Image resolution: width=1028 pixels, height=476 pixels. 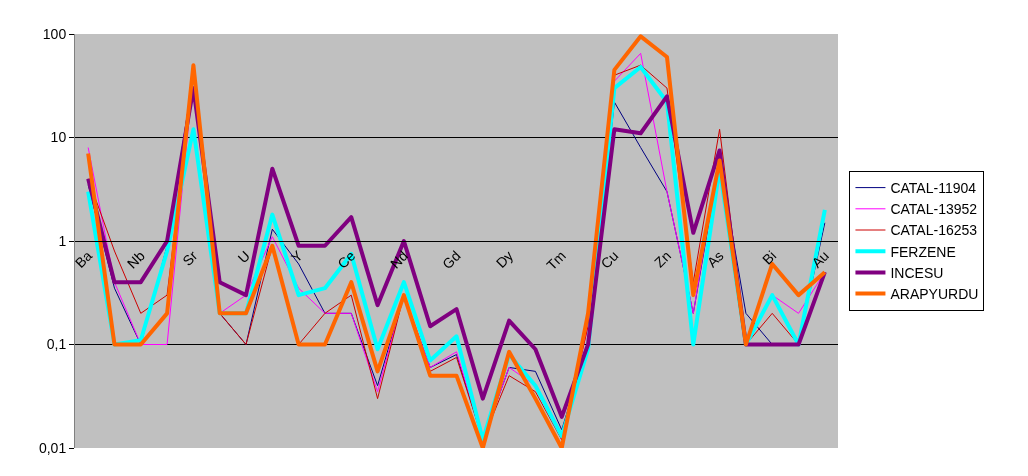 What do you see at coordinates (769, 257) in the screenshot?
I see `x-tick-label: Bi` at bounding box center [769, 257].